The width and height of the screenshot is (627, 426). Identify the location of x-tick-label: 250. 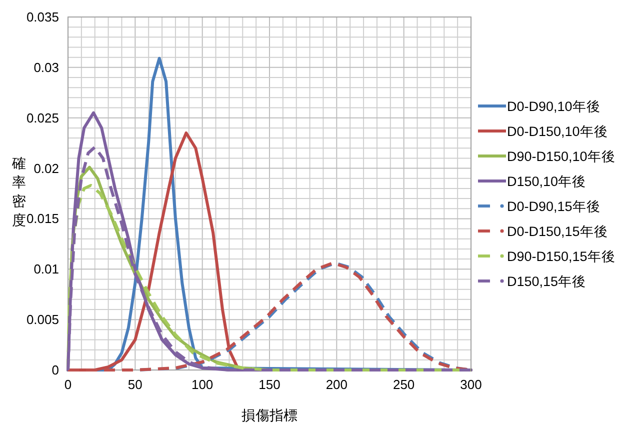
(403, 384).